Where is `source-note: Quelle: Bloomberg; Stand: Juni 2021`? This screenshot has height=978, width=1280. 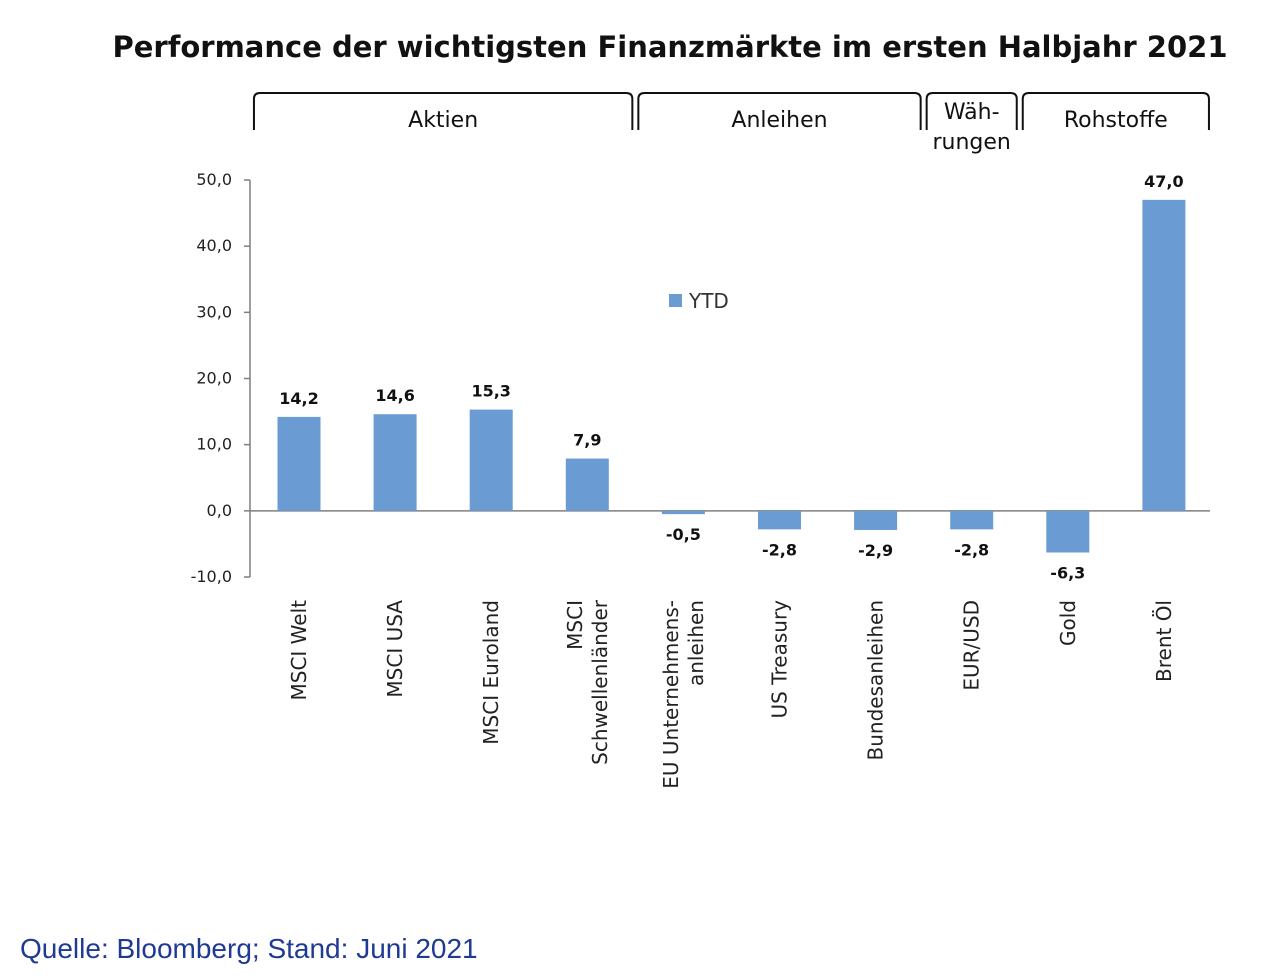 source-note: Quelle: Bloomberg; Stand: Juni 2021 is located at coordinates (249, 948).